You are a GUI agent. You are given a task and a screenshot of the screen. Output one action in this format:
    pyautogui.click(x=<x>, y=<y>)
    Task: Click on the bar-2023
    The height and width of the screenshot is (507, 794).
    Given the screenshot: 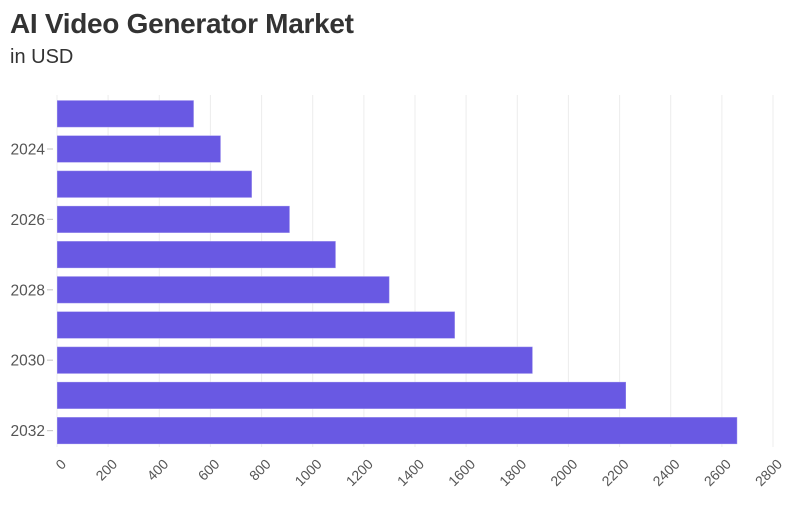 What is the action you would take?
    pyautogui.click(x=125, y=113)
    